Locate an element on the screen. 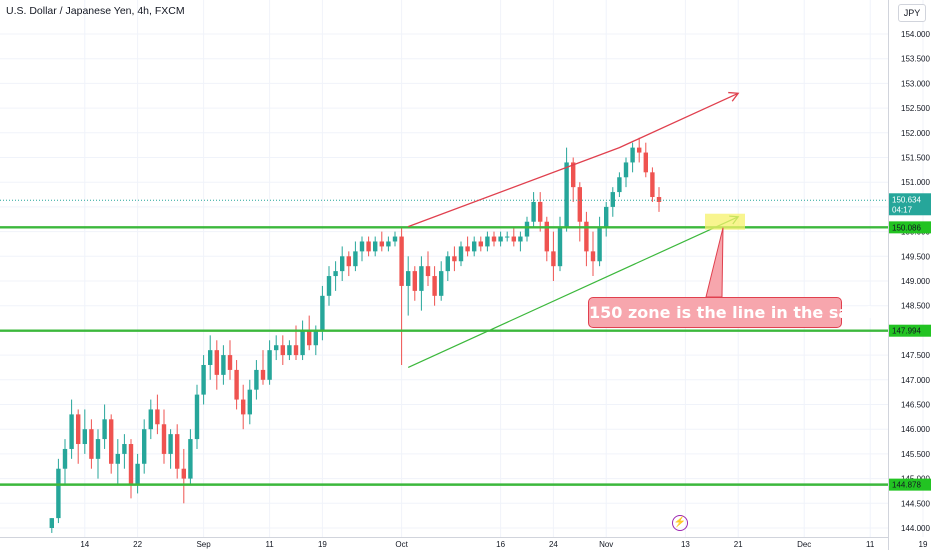 The image size is (932, 555). y-tick-label: 147.000 is located at coordinates (915, 380).